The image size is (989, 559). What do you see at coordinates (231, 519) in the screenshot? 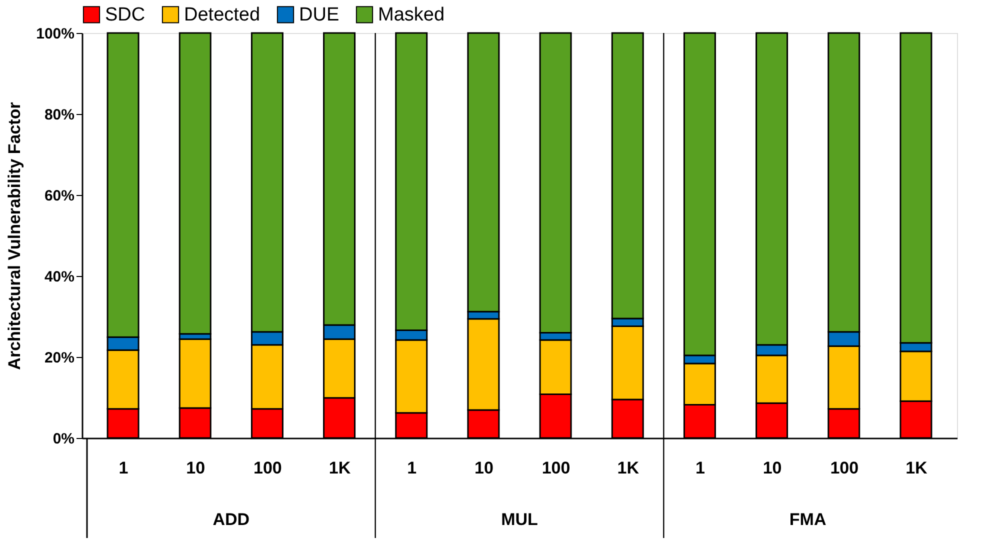
I see `text: ADD` at bounding box center [231, 519].